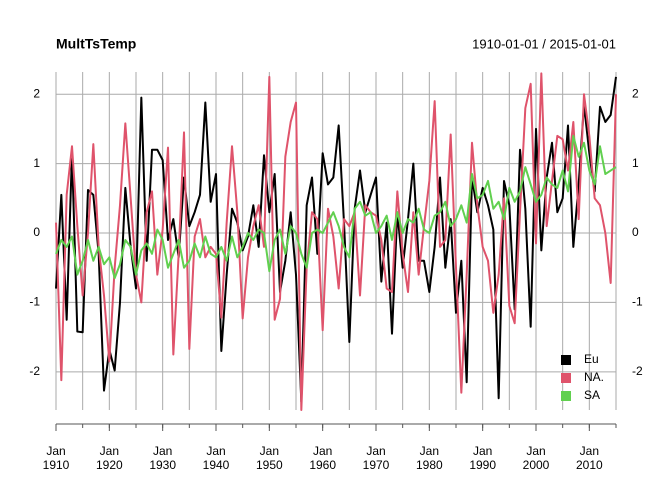  I want to click on legend-label: Eu, so click(591, 359).